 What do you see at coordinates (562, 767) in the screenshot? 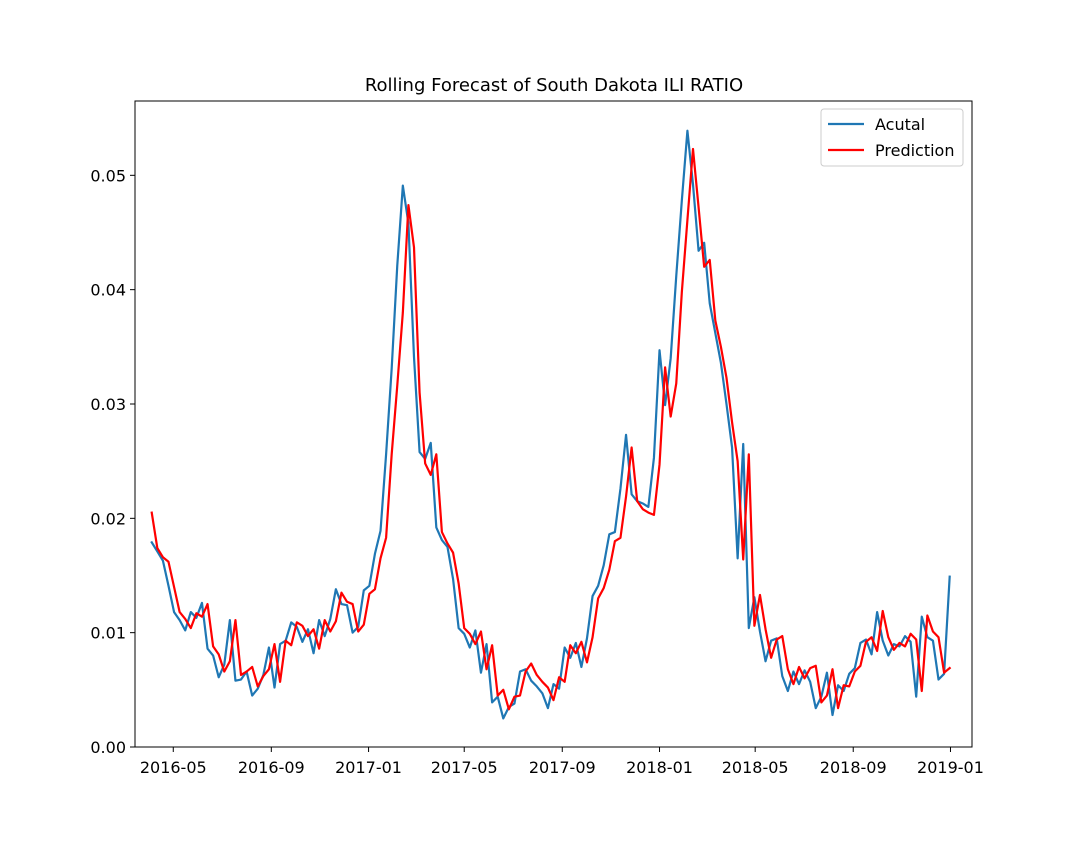
I see `x-tick-label: 2017-09` at bounding box center [562, 767].